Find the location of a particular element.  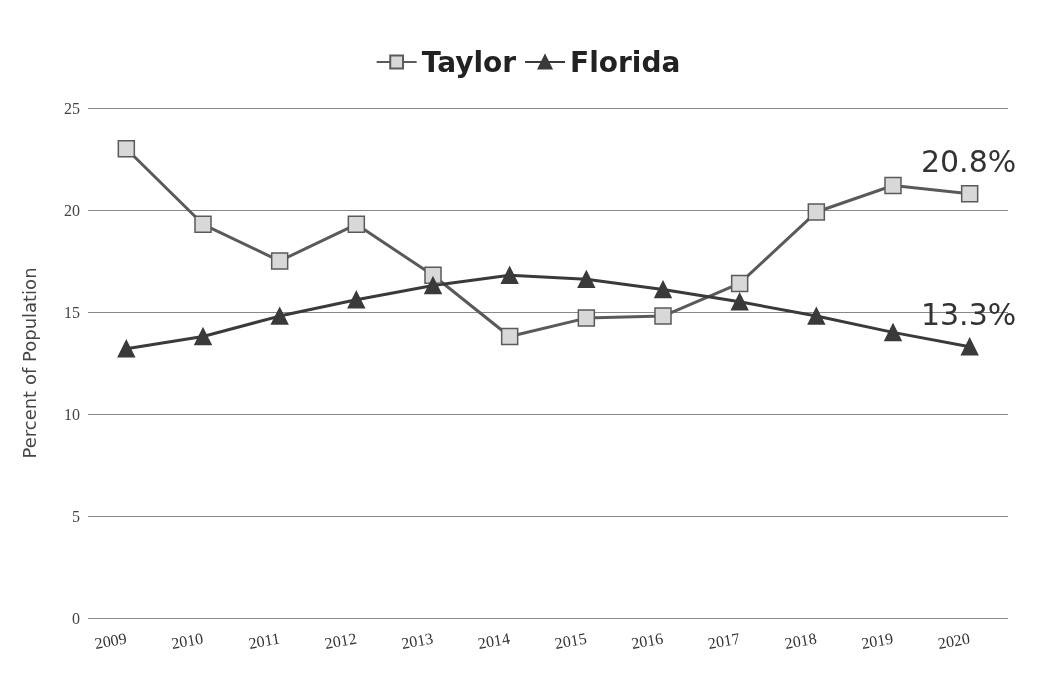

y-tick-label: 20 is located at coordinates (72, 210).